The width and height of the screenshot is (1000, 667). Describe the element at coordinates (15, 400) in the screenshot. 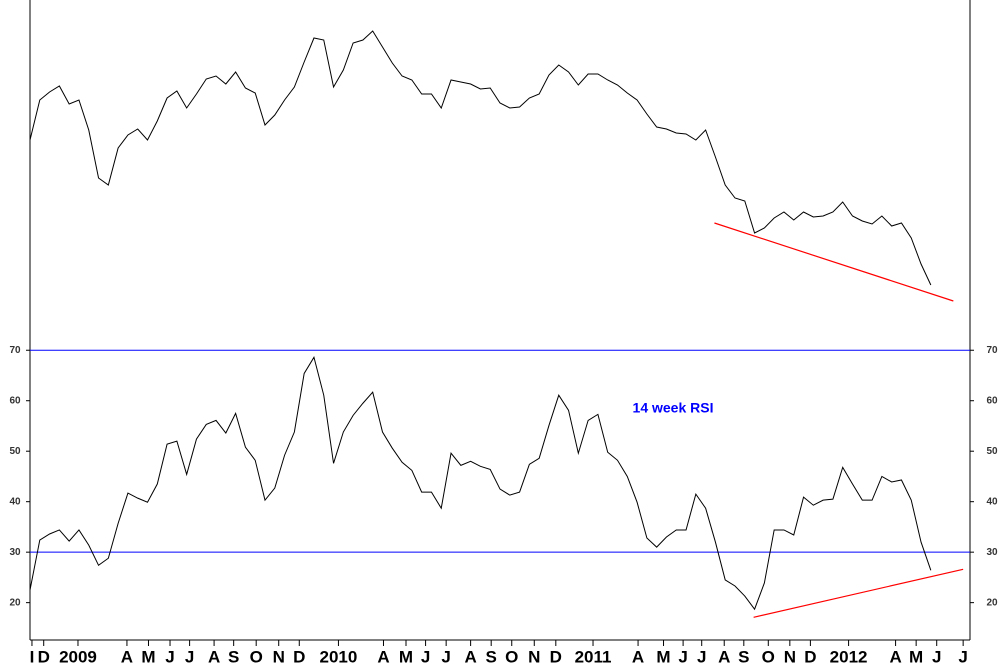

I see `y-tick-label: 60` at that location.